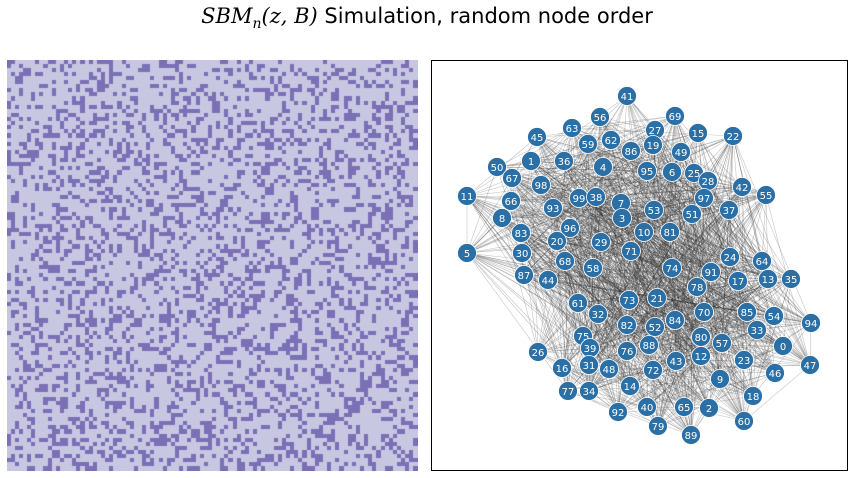 This screenshot has height=478, width=854. What do you see at coordinates (630, 386) in the screenshot?
I see `graph-node: 14` at bounding box center [630, 386].